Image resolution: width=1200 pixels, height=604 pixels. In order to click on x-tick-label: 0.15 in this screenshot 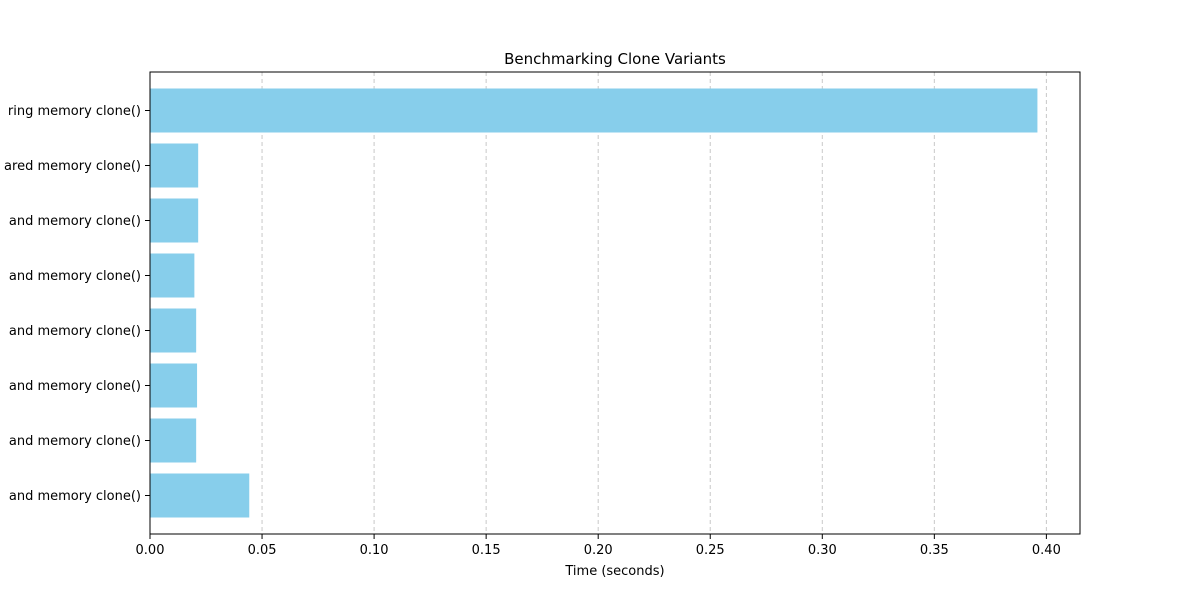, I will do `click(486, 550)`.